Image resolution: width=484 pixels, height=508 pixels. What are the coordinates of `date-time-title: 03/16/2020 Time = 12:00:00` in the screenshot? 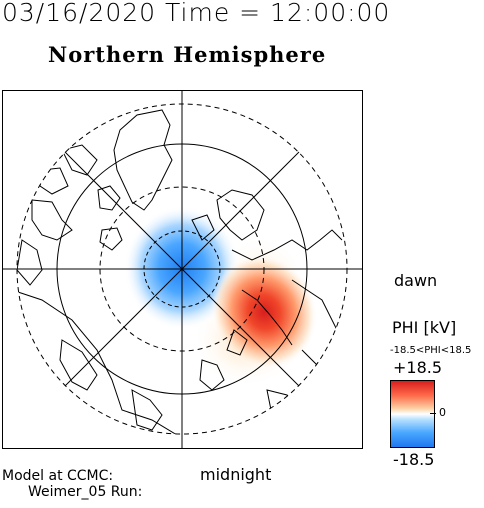 It's located at (196, 13).